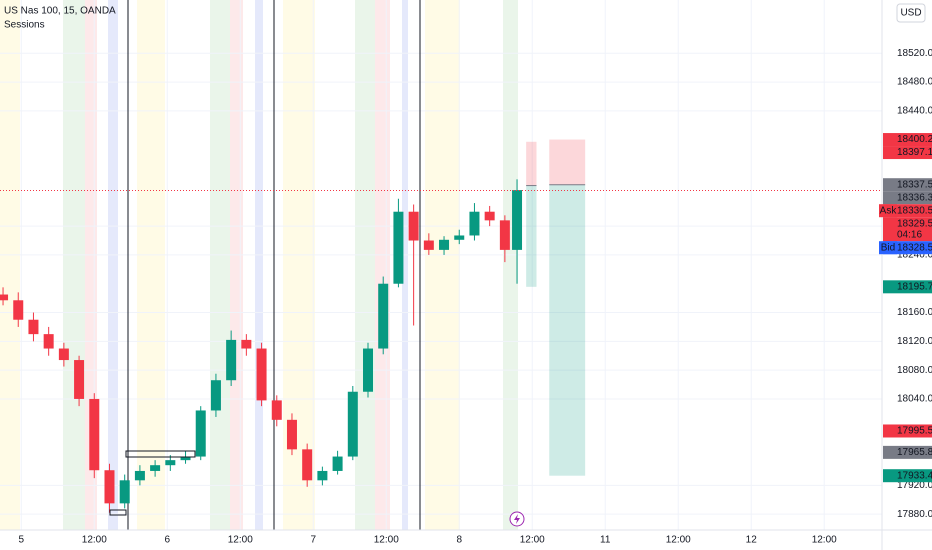  I want to click on price-label: 18397.1, so click(914, 152).